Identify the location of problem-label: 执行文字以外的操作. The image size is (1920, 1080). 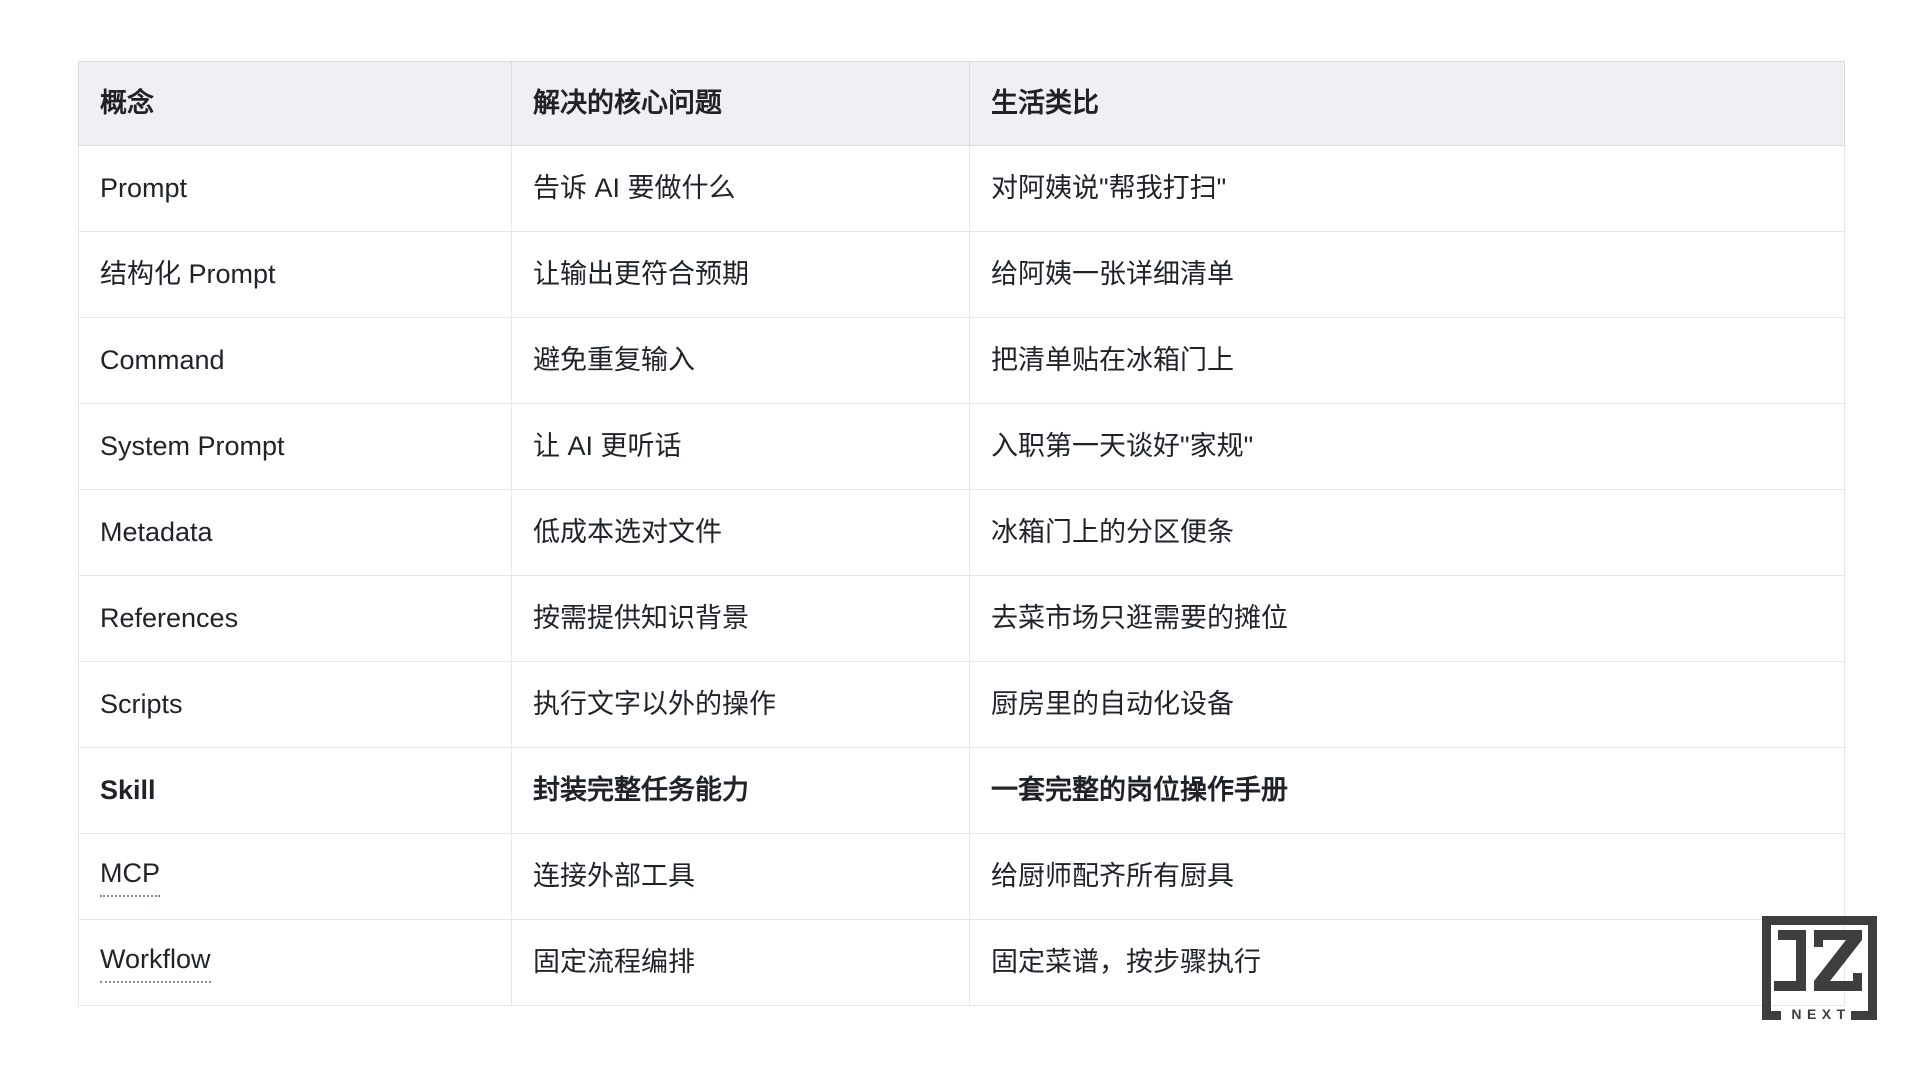
(654, 703).